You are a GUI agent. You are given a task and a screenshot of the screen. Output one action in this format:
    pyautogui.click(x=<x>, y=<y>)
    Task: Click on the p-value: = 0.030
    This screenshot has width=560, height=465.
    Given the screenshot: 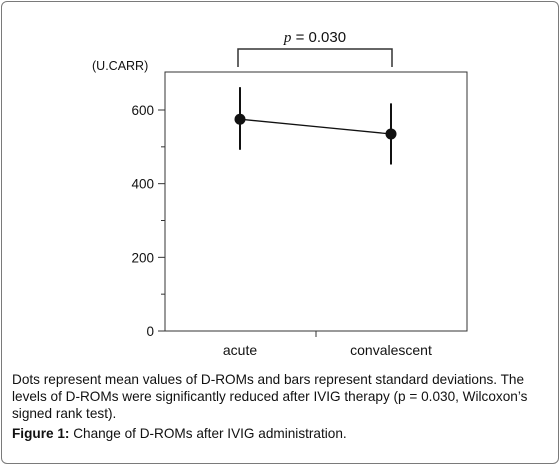 What is the action you would take?
    pyautogui.click(x=318, y=37)
    